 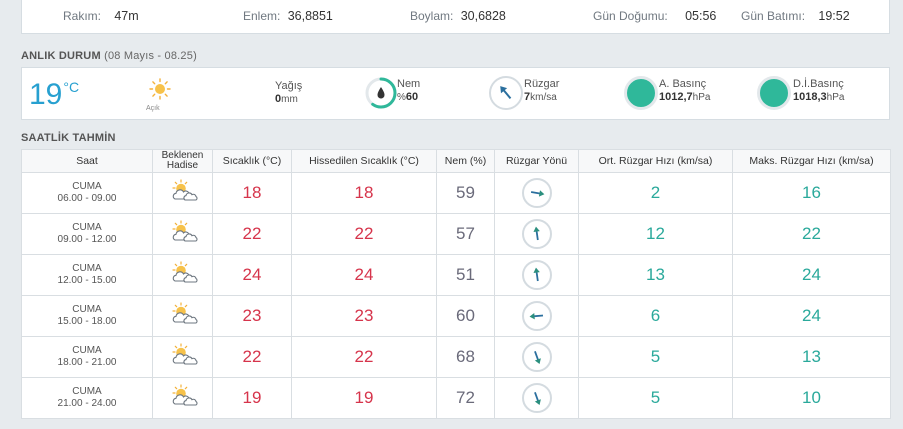 What do you see at coordinates (252, 193) in the screenshot?
I see `temperature-cell: 18` at bounding box center [252, 193].